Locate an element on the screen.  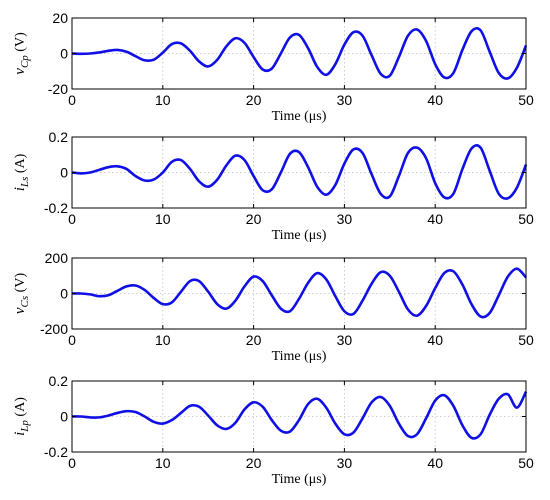
y-axis-subscript: Cp is located at coordinates (25, 61).